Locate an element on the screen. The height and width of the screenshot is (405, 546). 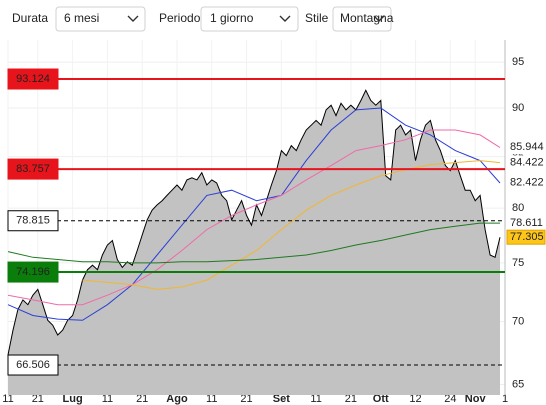
x-tick-label: Ago is located at coordinates (177, 399).